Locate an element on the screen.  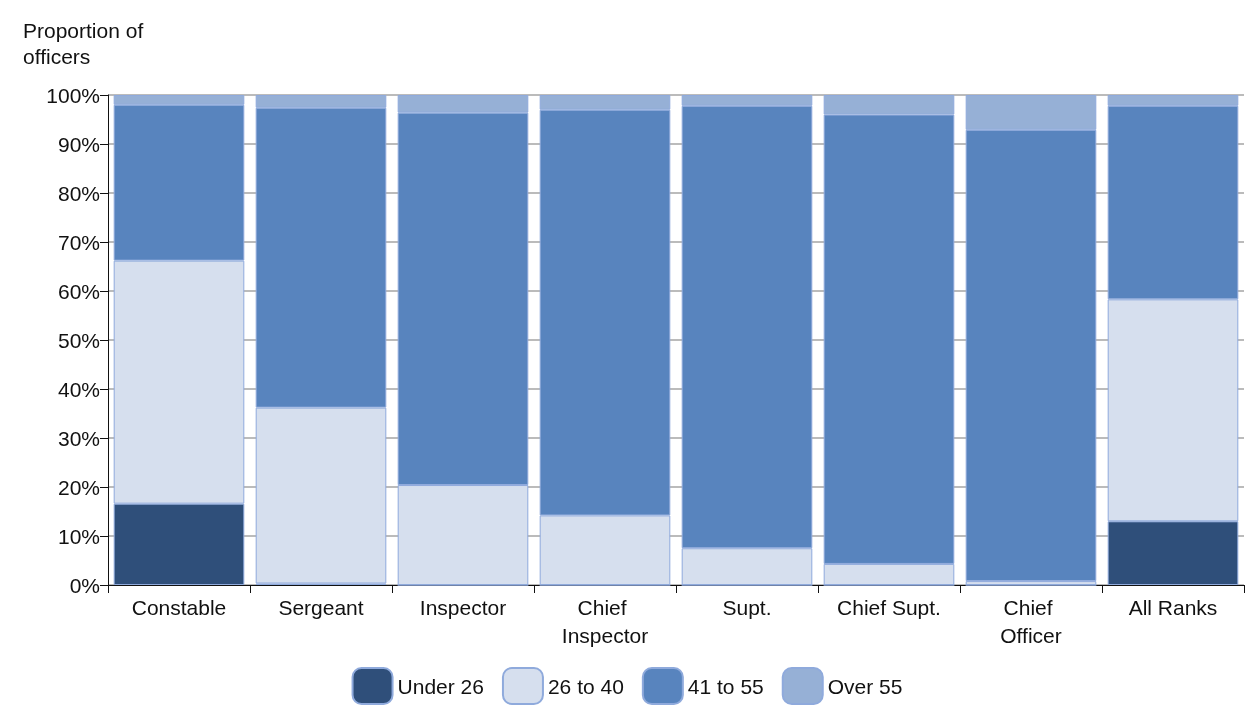
legend-label: Under 26 is located at coordinates (440, 686).